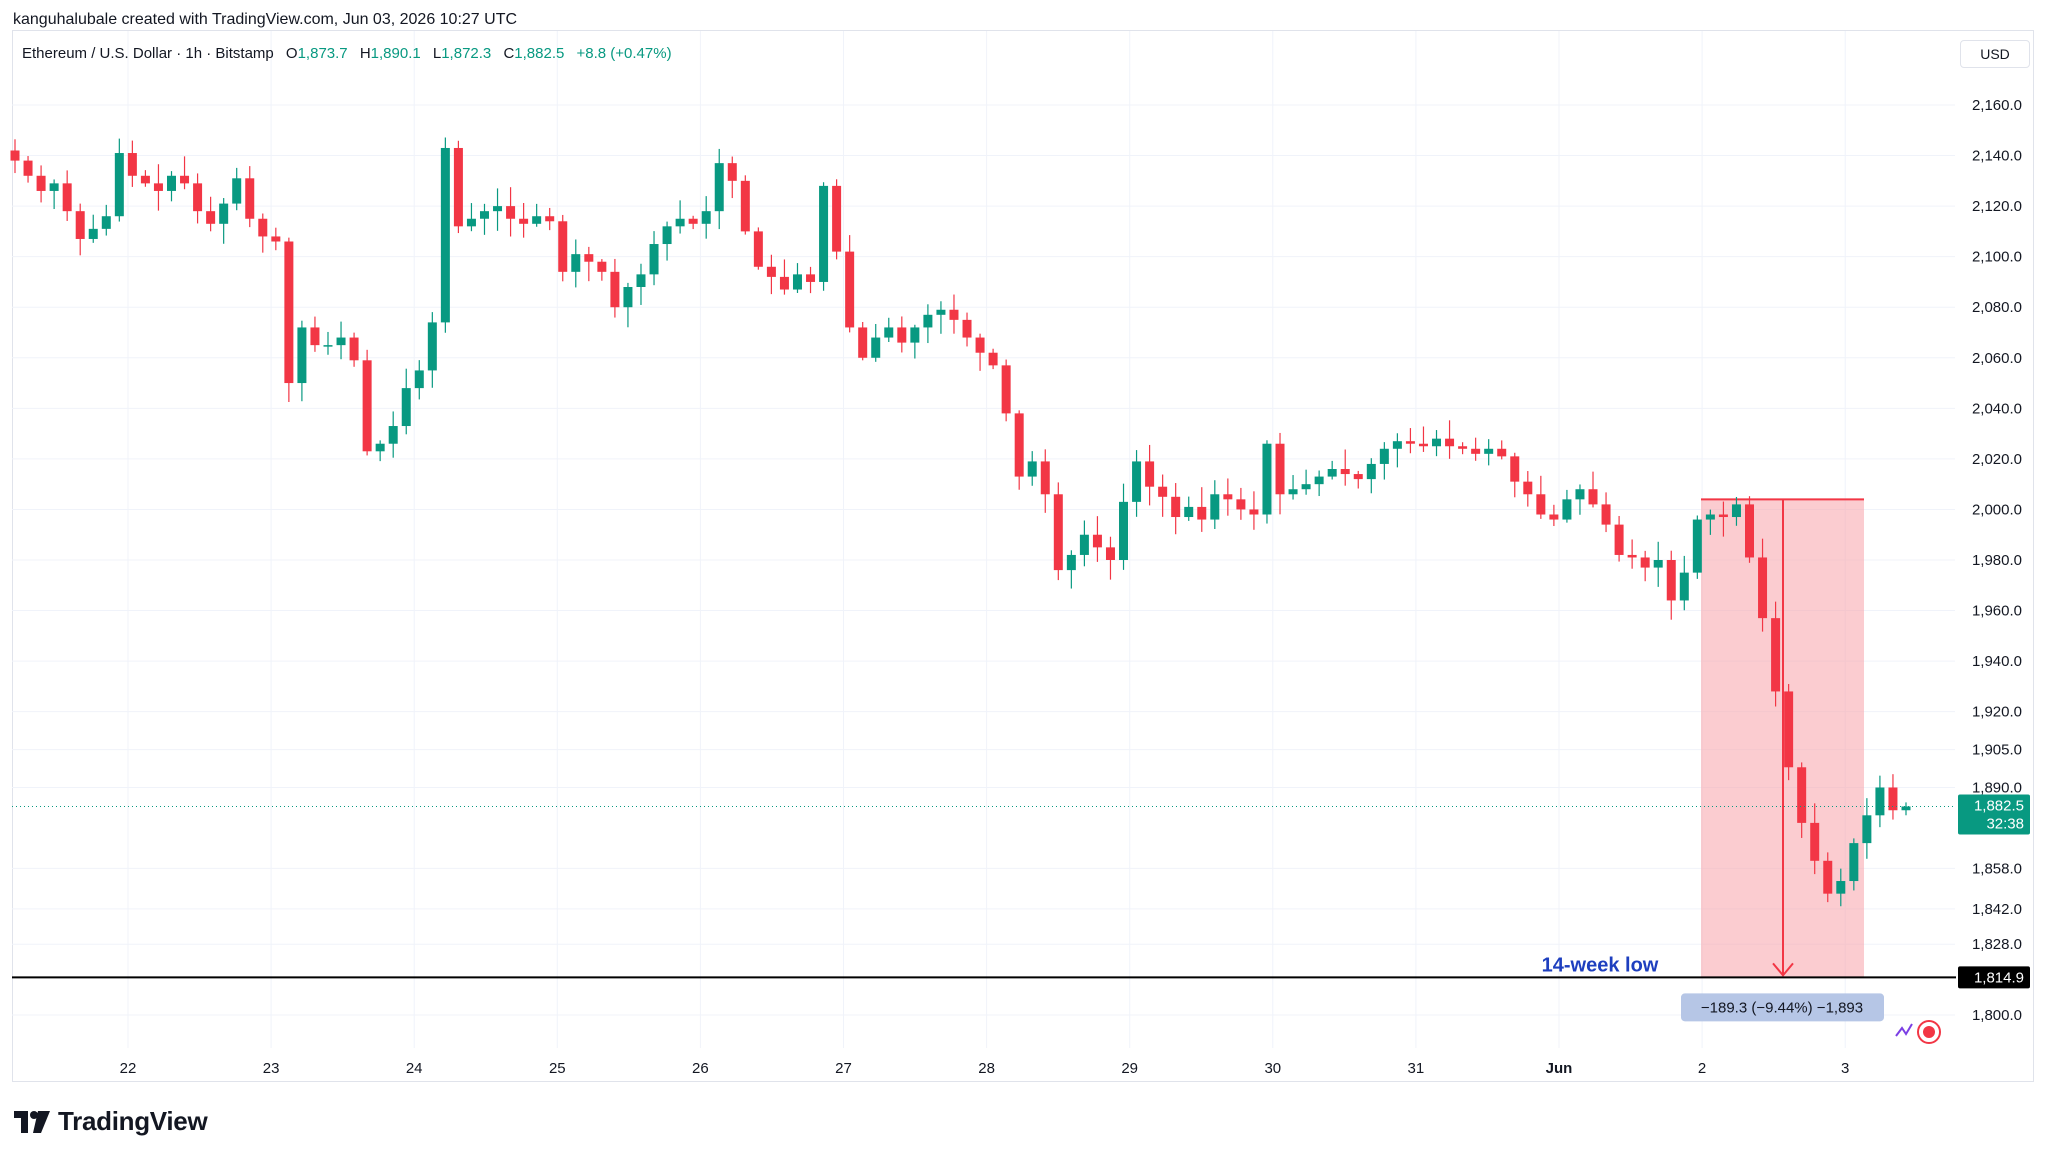 This screenshot has height=1158, width=2048. I want to click on y-tick-label: 2,040.0, so click(1997, 408).